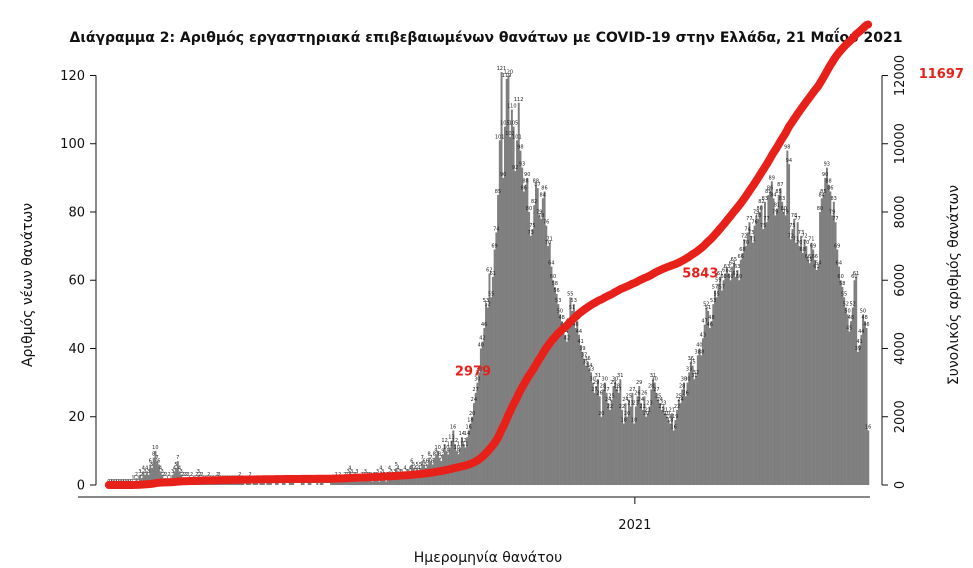  What do you see at coordinates (536, 182) in the screenshot?
I see `bar-value-label: 88` at bounding box center [536, 182].